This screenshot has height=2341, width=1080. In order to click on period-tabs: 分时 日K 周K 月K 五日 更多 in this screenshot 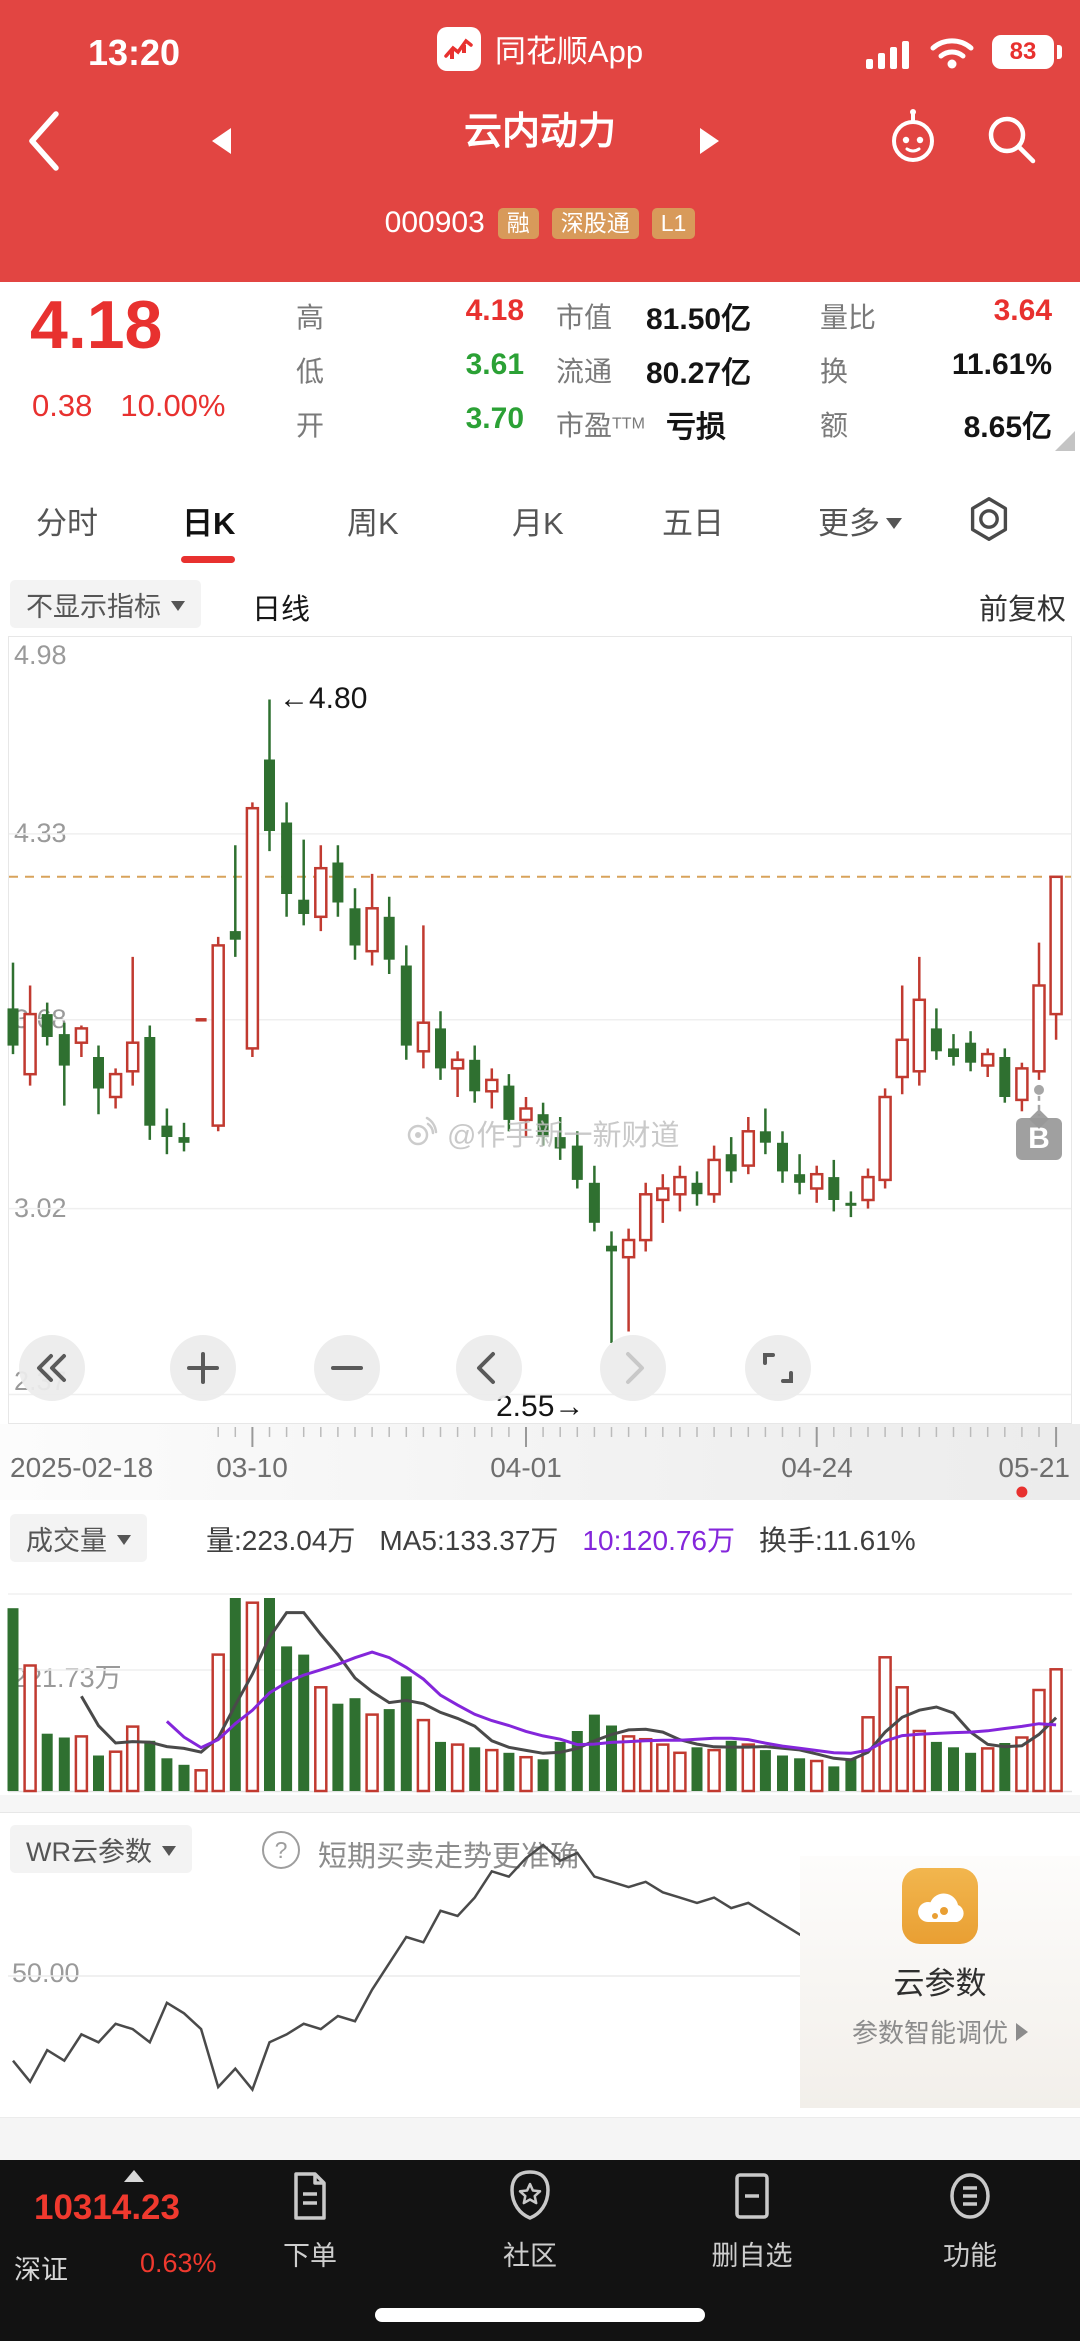, I will do `click(540, 515)`.